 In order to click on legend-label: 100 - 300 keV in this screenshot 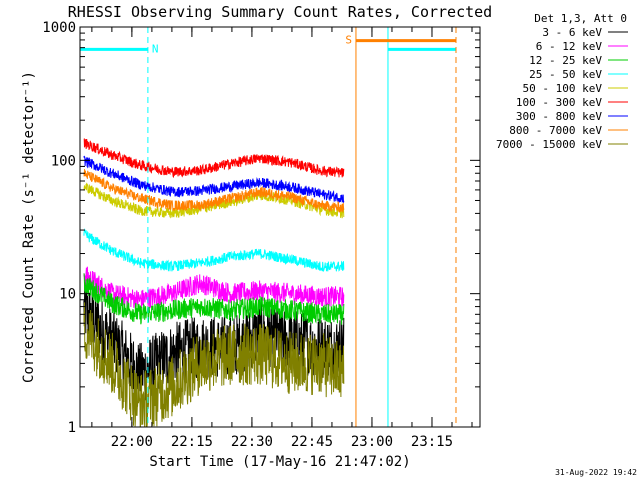, I will do `click(559, 102)`.